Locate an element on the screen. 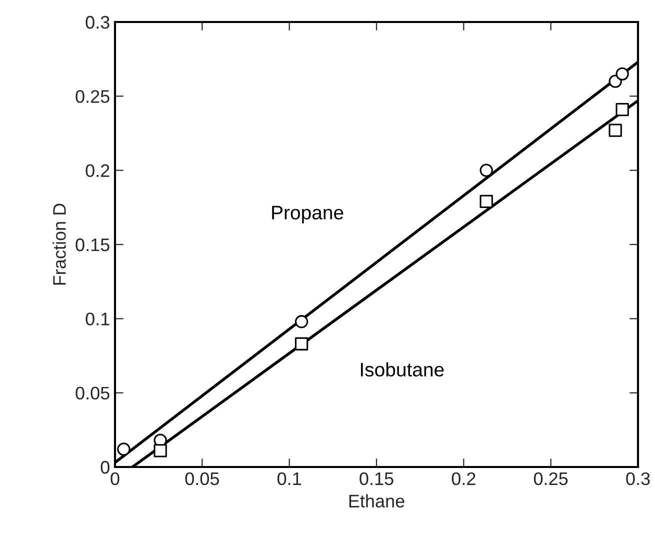 The image size is (655, 537). x-tick-label: 0.3 is located at coordinates (638, 479).